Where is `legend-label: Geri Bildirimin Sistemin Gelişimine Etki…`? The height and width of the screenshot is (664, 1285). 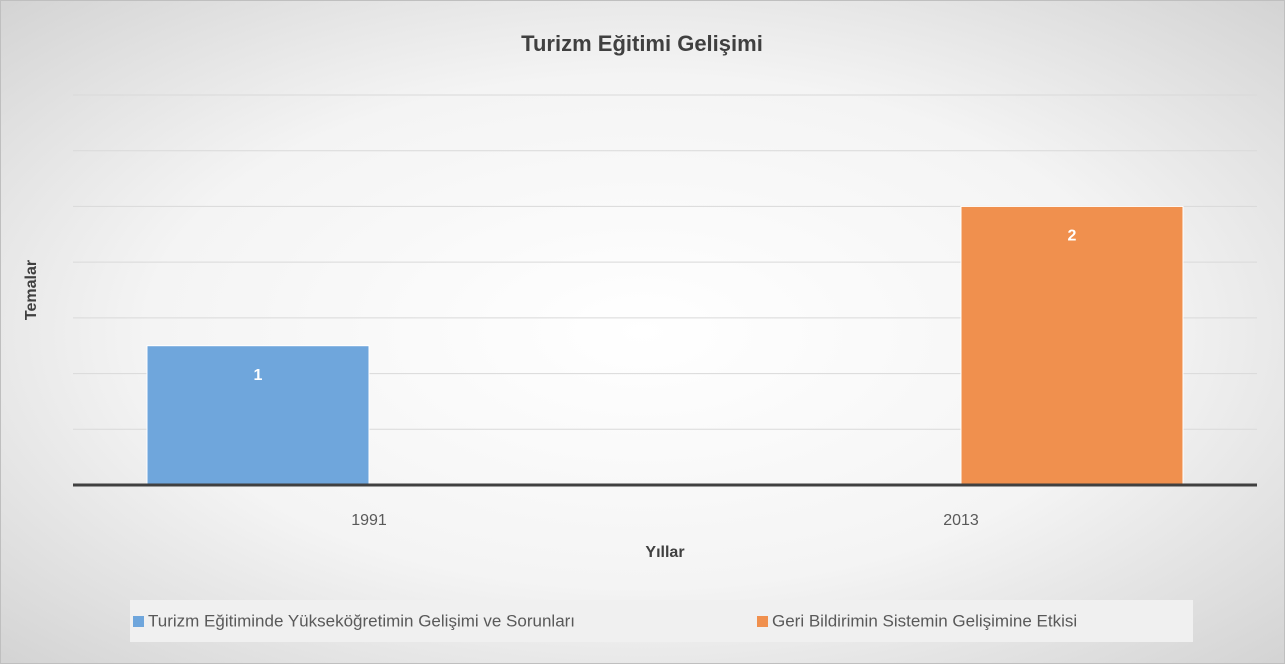 legend-label: Geri Bildirimin Sistemin Gelişimine Etki… is located at coordinates (924, 620).